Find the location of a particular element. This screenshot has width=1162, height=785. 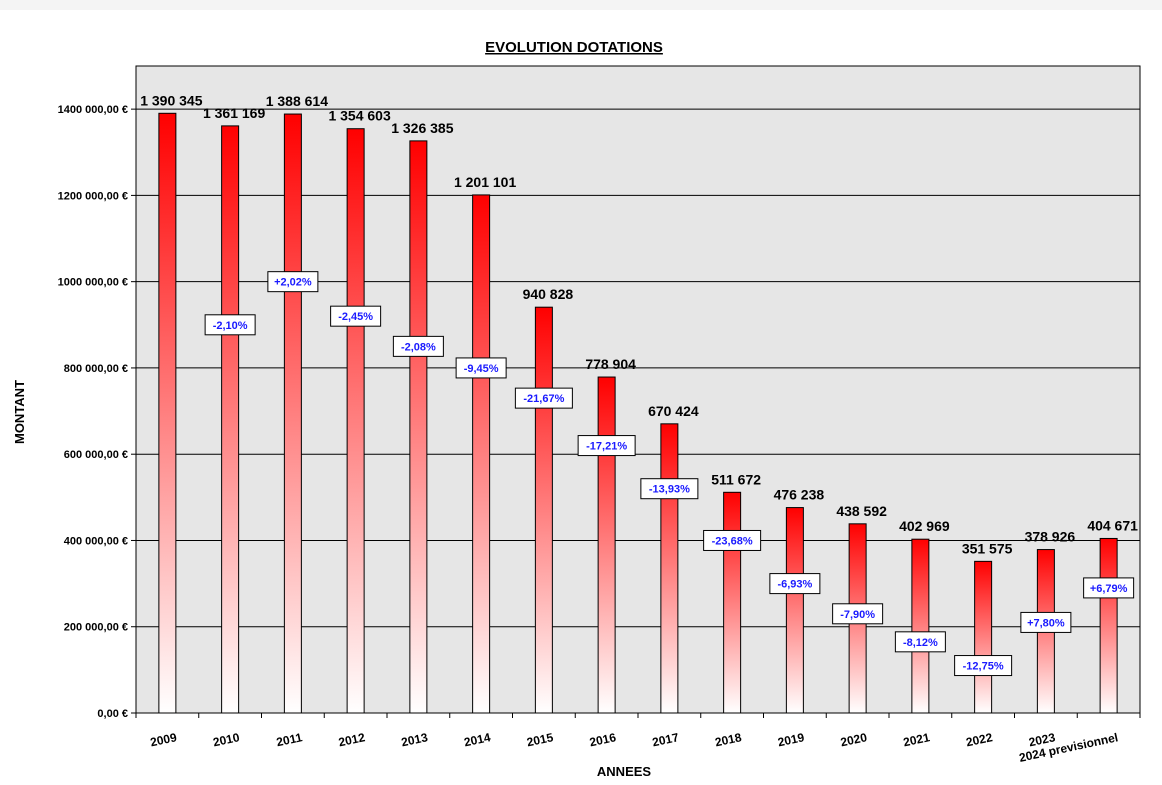

value-label: 940 828 is located at coordinates (548, 294).